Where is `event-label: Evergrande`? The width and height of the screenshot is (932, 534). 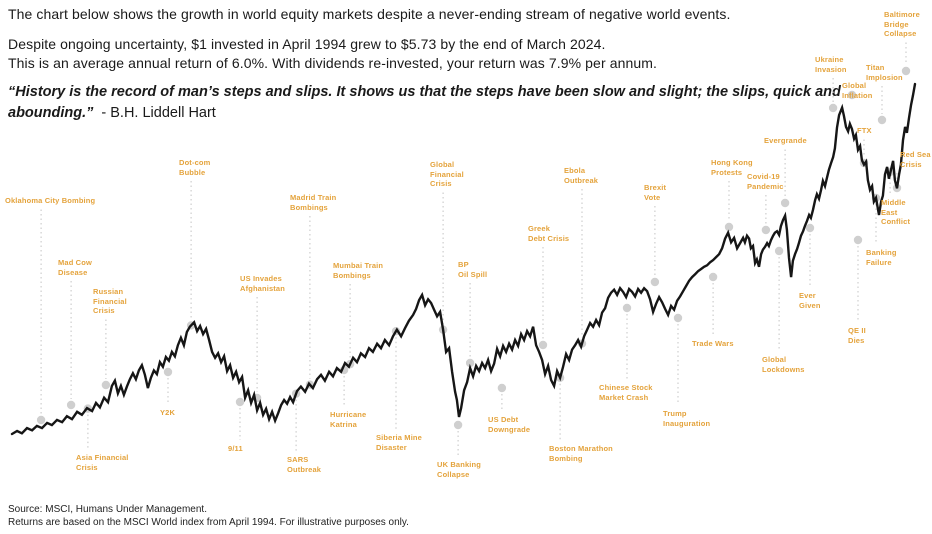
event-label: Evergrande is located at coordinates (785, 140).